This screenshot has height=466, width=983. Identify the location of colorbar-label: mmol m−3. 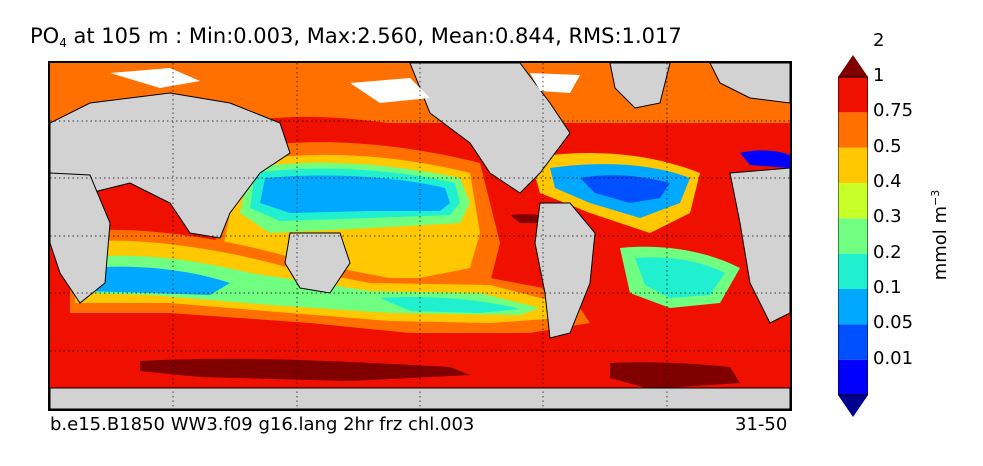
(940, 235).